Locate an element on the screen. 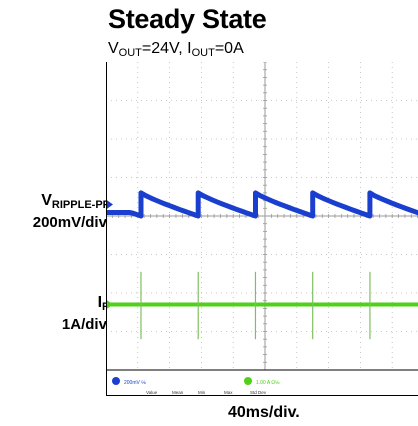  channel2-label: IR 1A/div. is located at coordinates (86, 314).